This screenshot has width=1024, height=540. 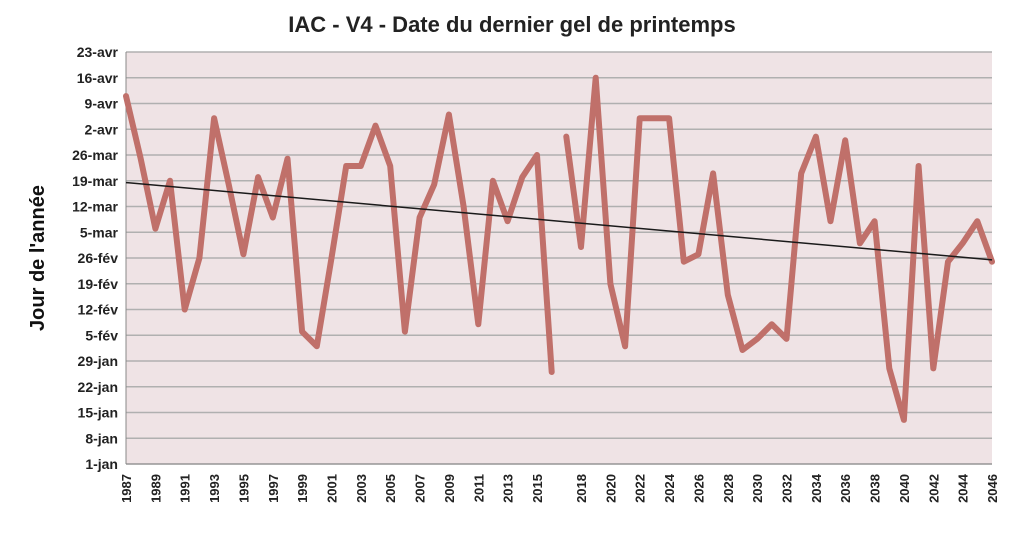 What do you see at coordinates (95, 207) in the screenshot?
I see `y-tick-label: 12-mar` at bounding box center [95, 207].